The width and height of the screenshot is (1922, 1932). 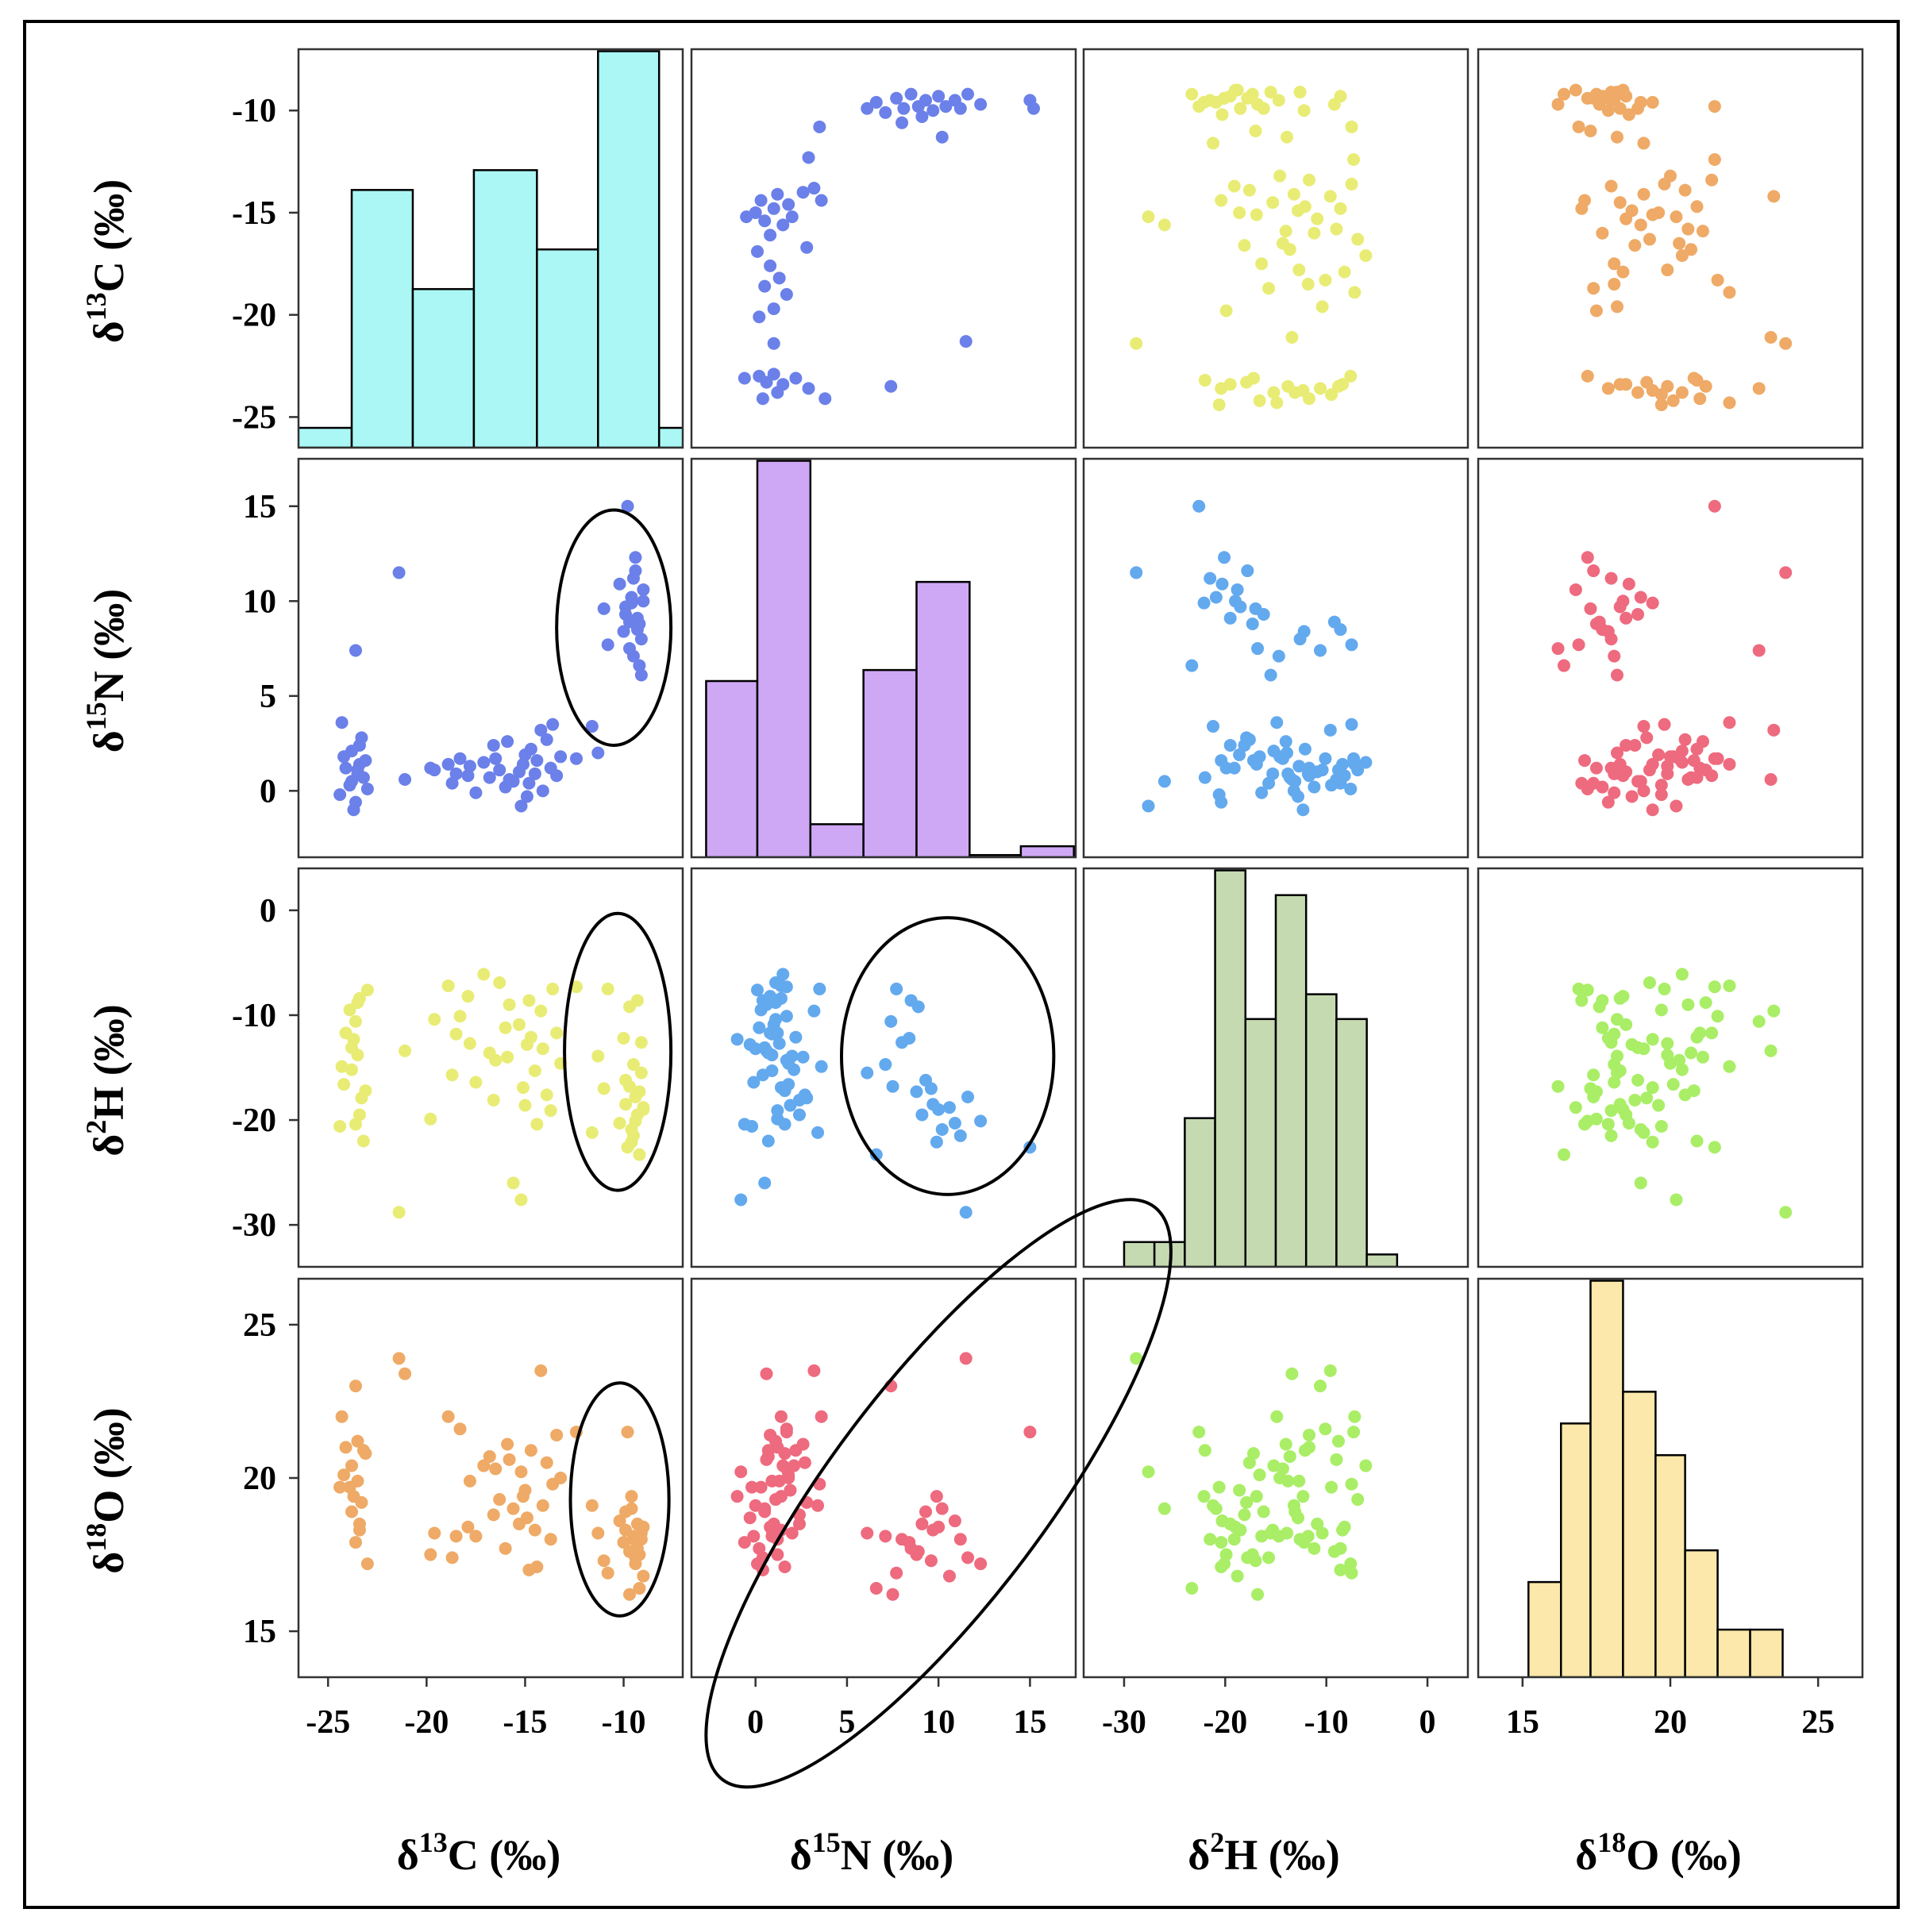 What do you see at coordinates (619, 1499) in the screenshot?
I see `cluster-ellipse` at bounding box center [619, 1499].